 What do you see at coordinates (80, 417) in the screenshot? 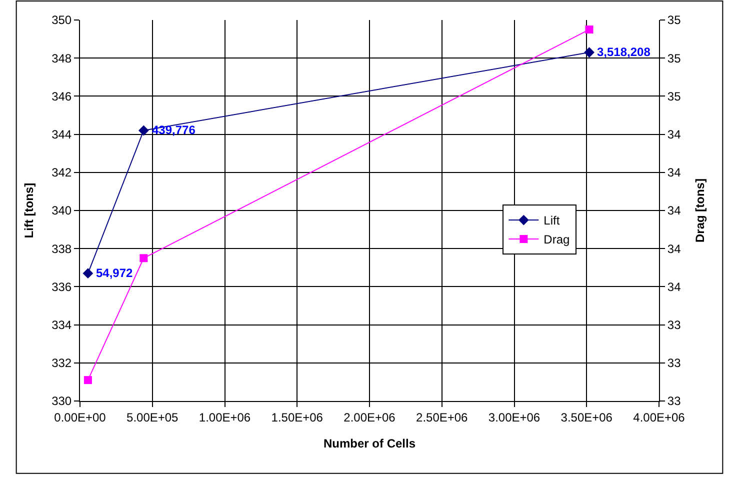
I see `x-tick-label: 0.00E+00` at bounding box center [80, 417].